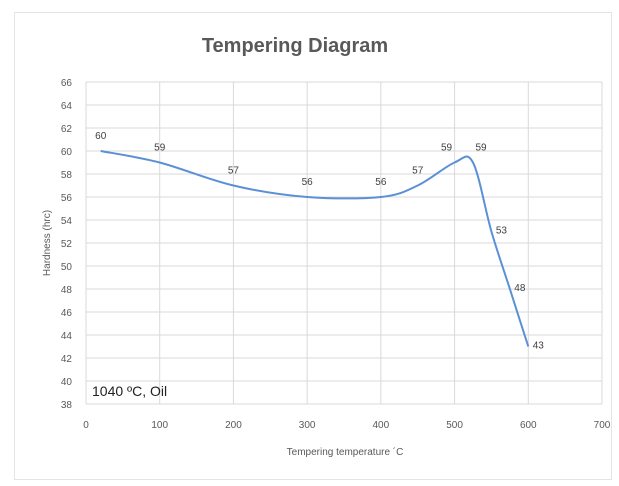  What do you see at coordinates (233, 425) in the screenshot?
I see `x-tick-label: 200` at bounding box center [233, 425].